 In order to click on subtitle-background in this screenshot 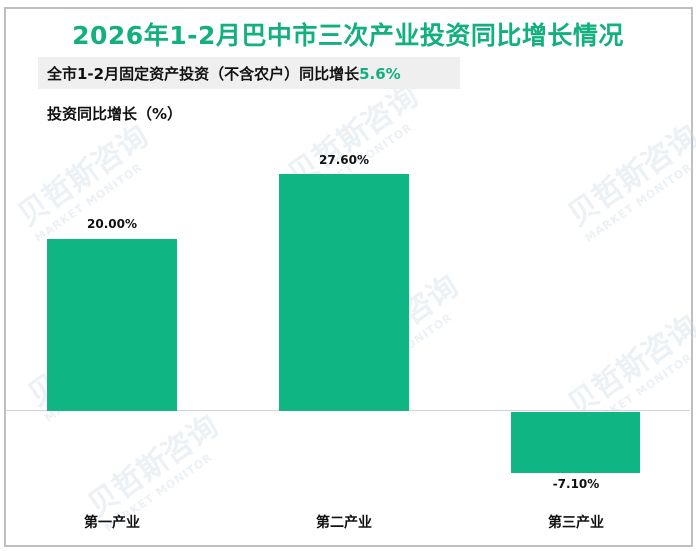, I will do `click(249, 73)`.